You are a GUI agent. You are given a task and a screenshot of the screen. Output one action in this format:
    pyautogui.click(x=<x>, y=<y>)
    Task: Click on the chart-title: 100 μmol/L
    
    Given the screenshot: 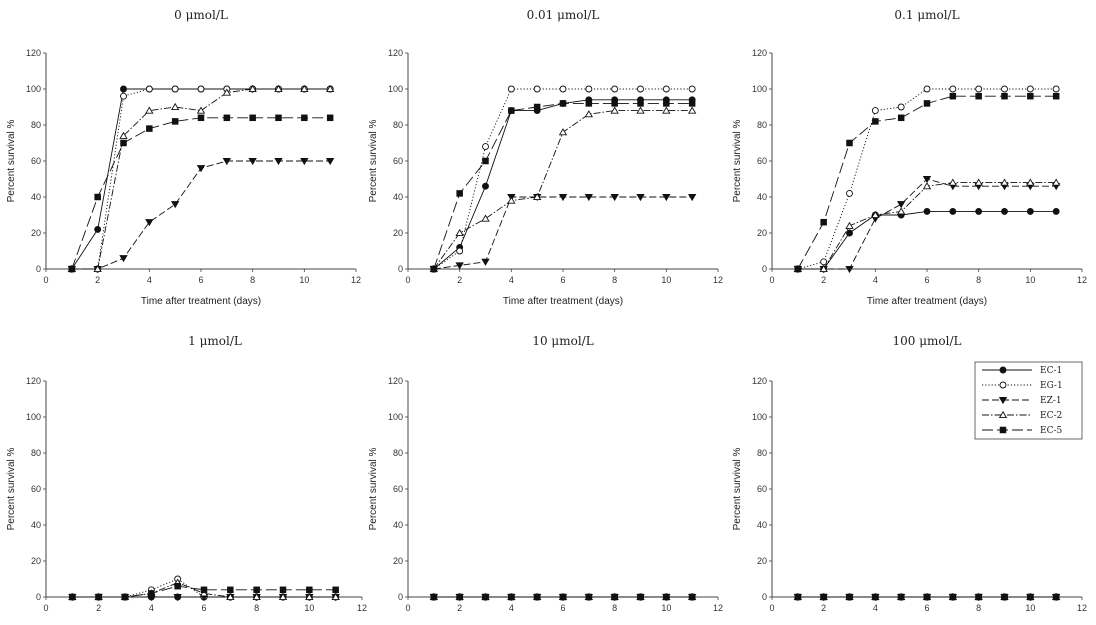 What is the action you would take?
    pyautogui.click(x=927, y=341)
    